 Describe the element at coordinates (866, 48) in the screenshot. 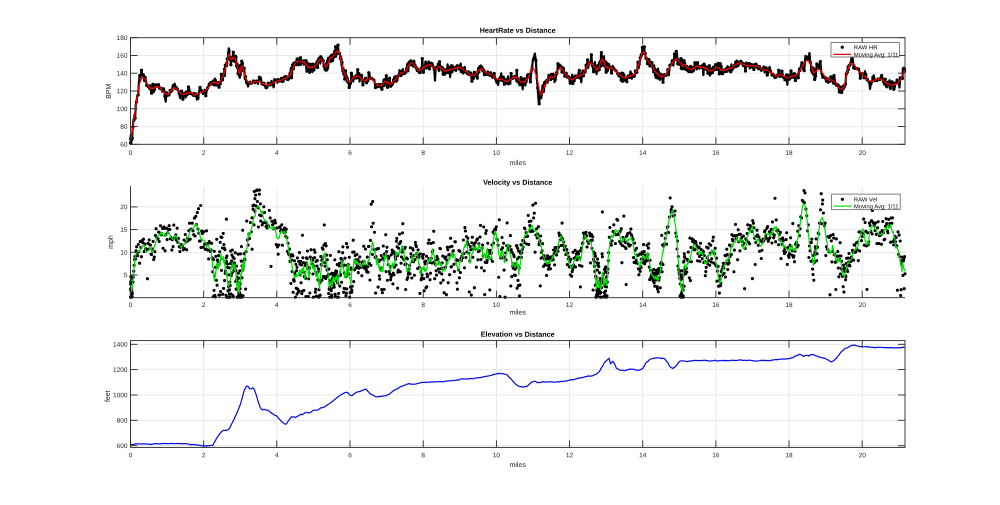

I see `svg-text: RAW HR` at that location.